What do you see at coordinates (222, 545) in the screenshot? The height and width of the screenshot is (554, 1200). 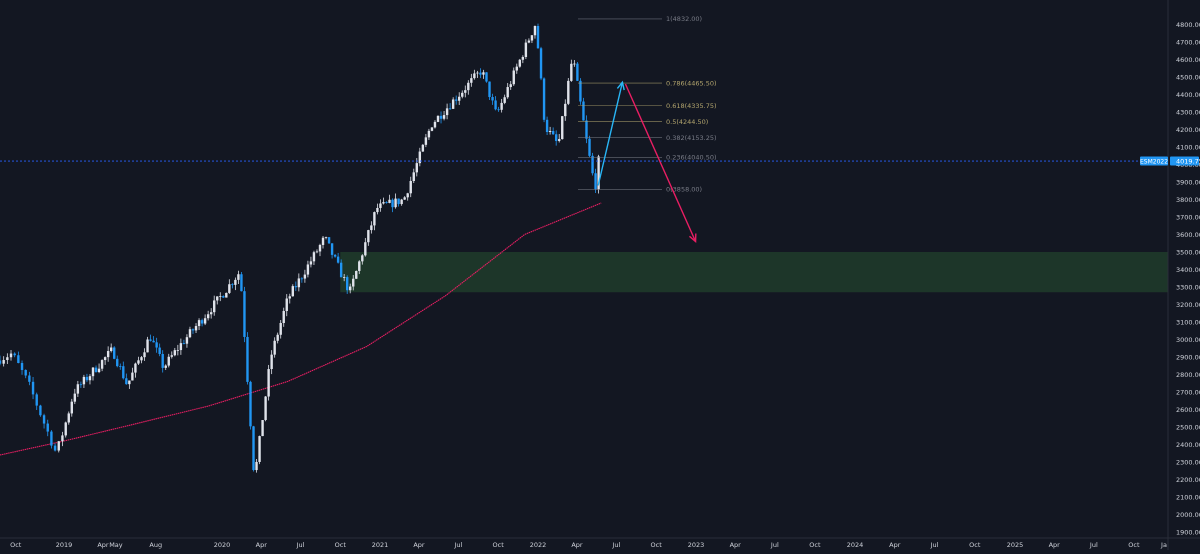 I see `x-tick-label: 2020` at bounding box center [222, 545].